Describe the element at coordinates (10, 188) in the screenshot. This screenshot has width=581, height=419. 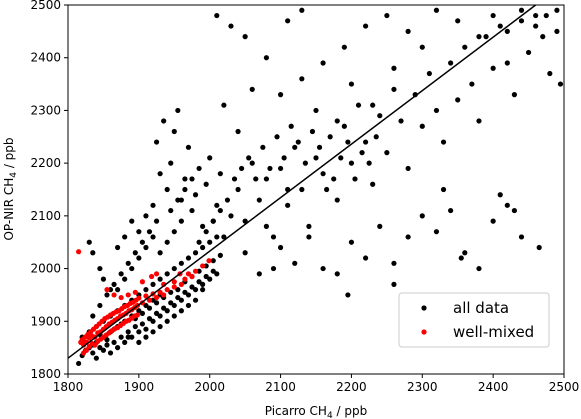
I see `y-axis-label: OP-NIR CH4 / ppb` at that location.